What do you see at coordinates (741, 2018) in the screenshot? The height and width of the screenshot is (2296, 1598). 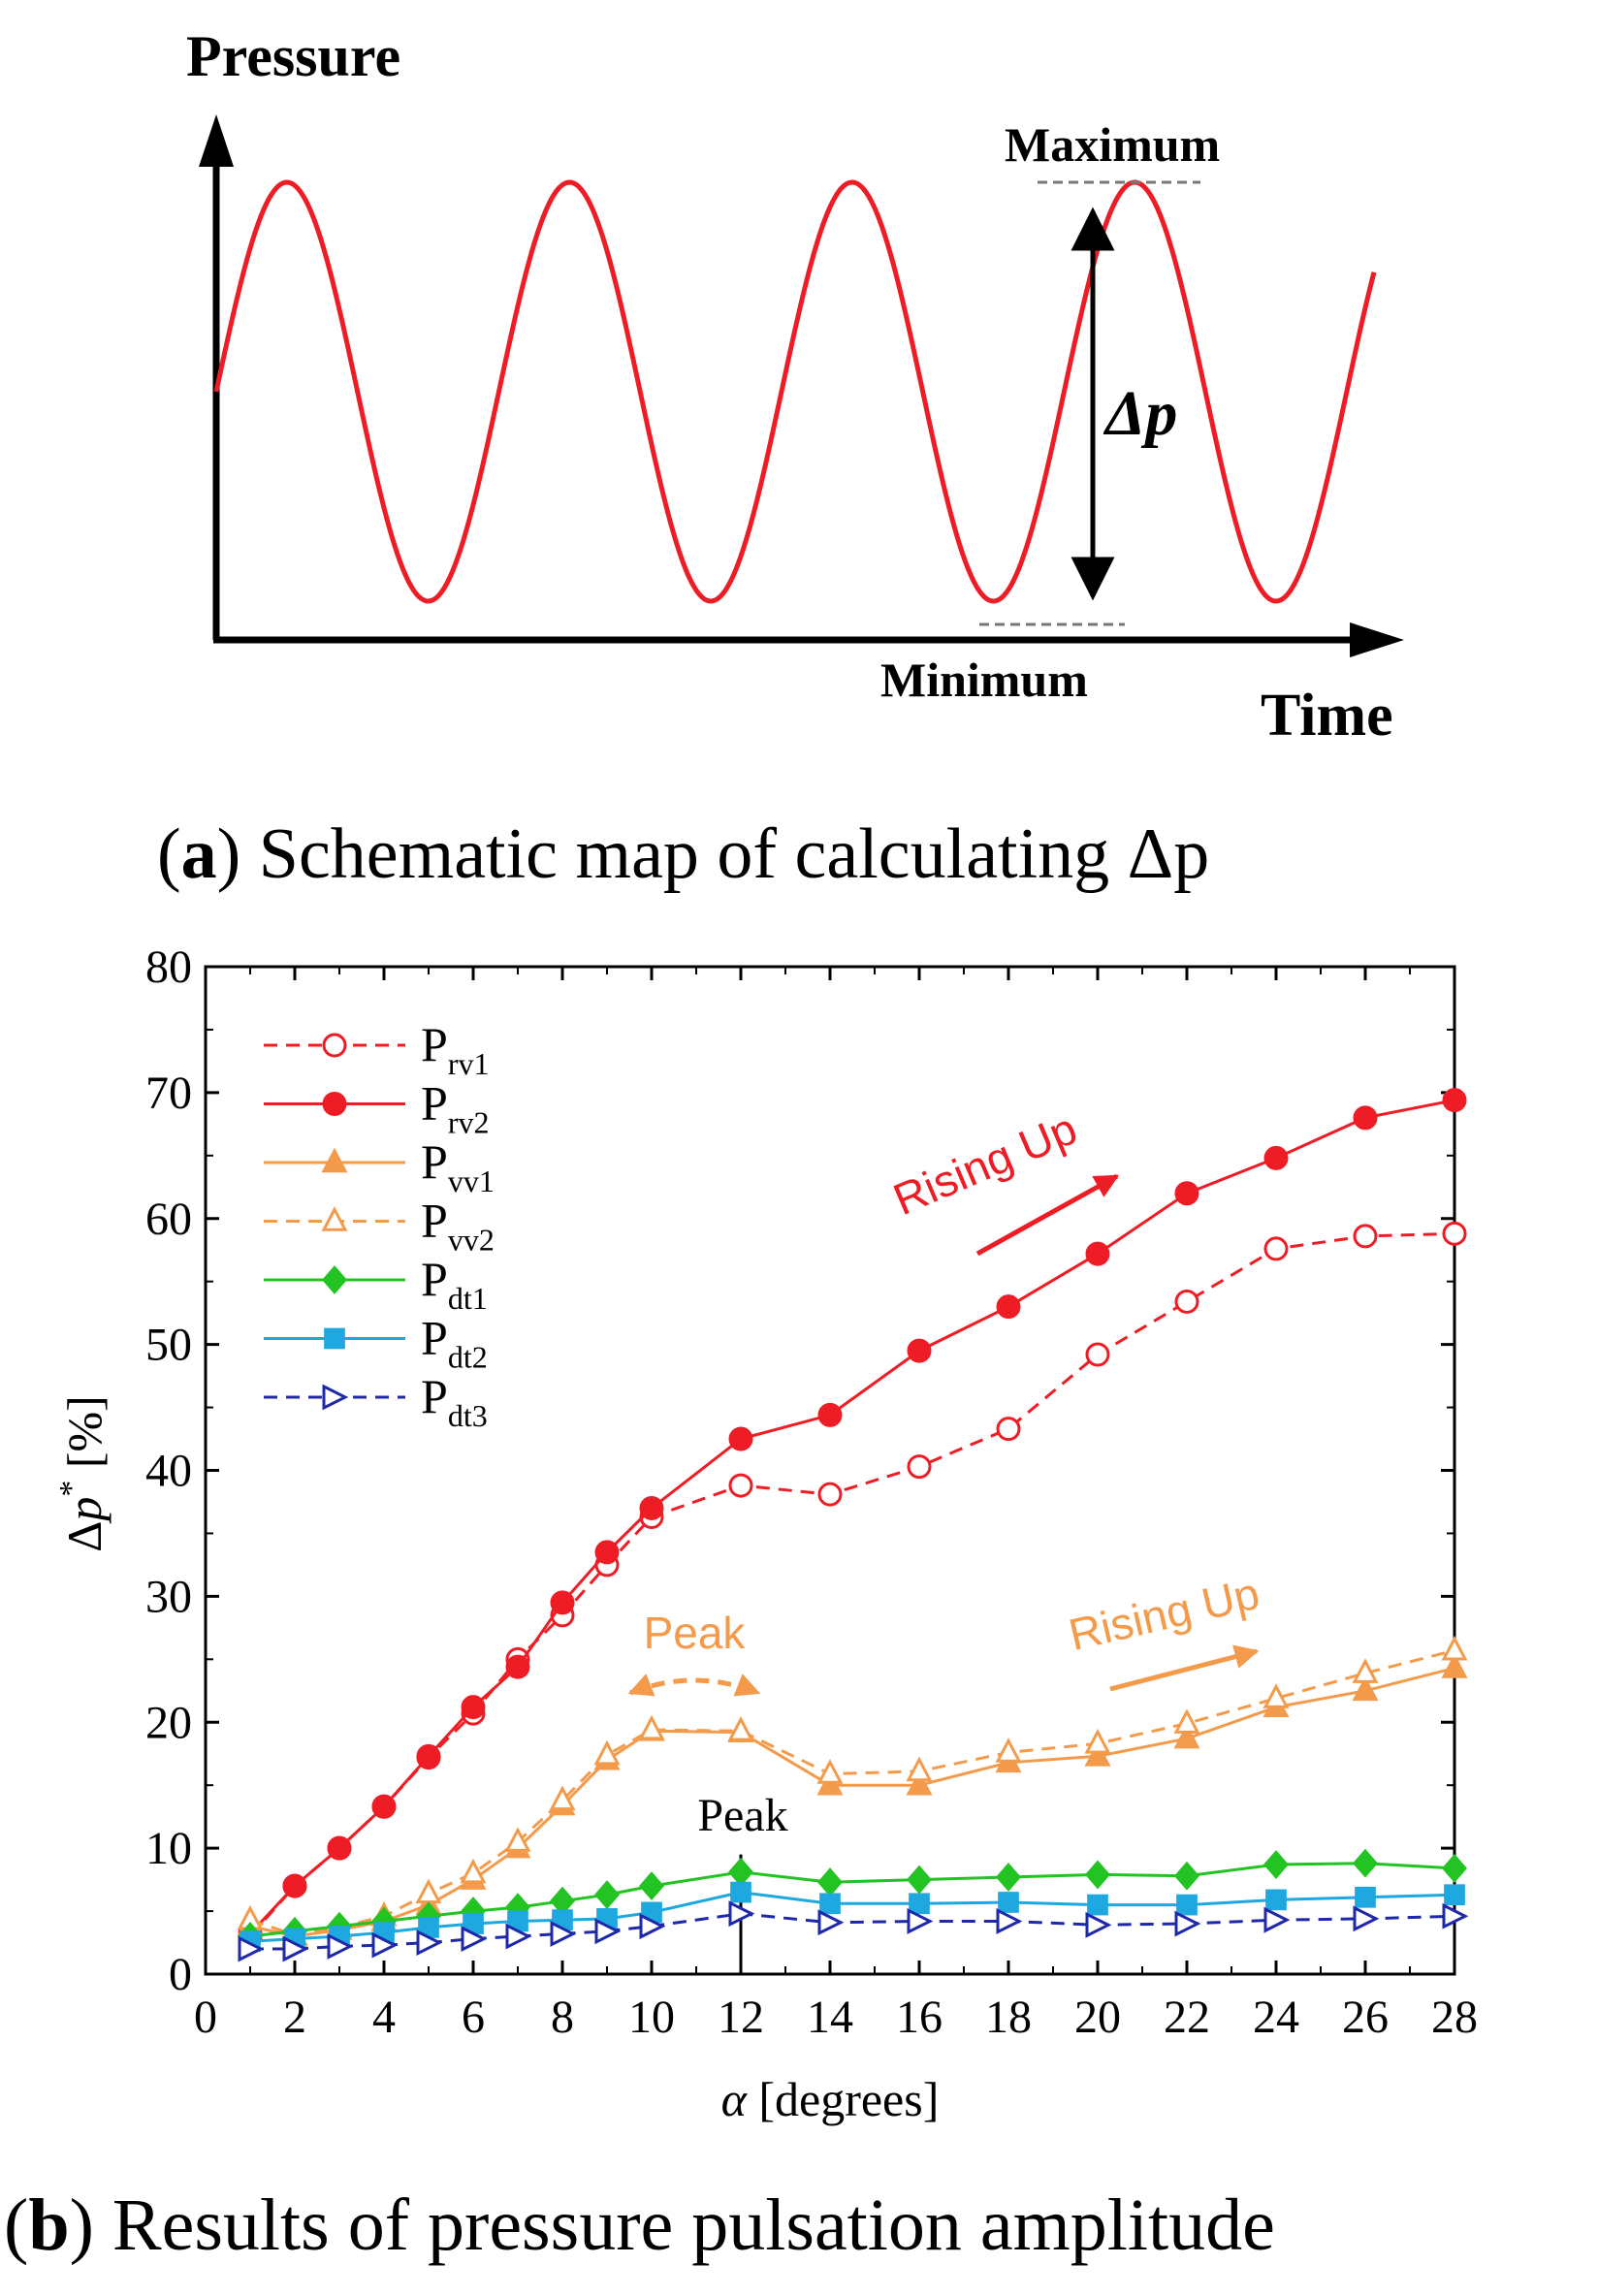 I see `x-tick-label: 12` at bounding box center [741, 2018].